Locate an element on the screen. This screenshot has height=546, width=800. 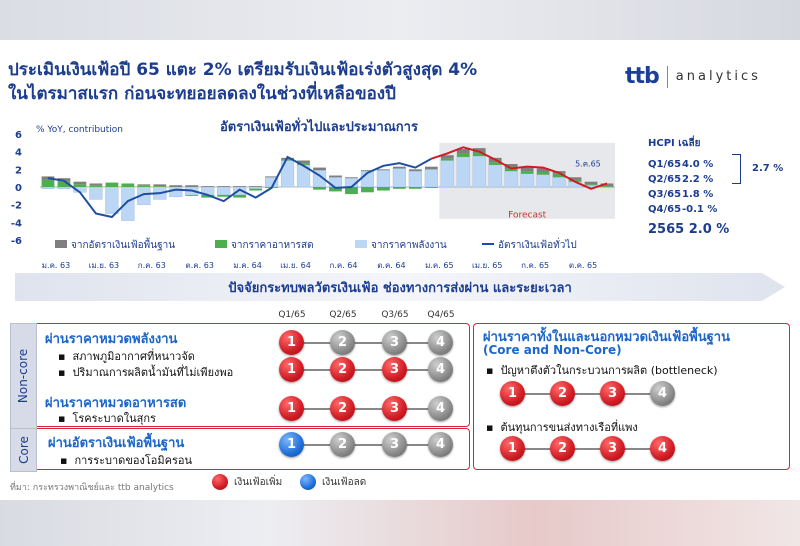
quarter-header: Q3/65 is located at coordinates (395, 315).